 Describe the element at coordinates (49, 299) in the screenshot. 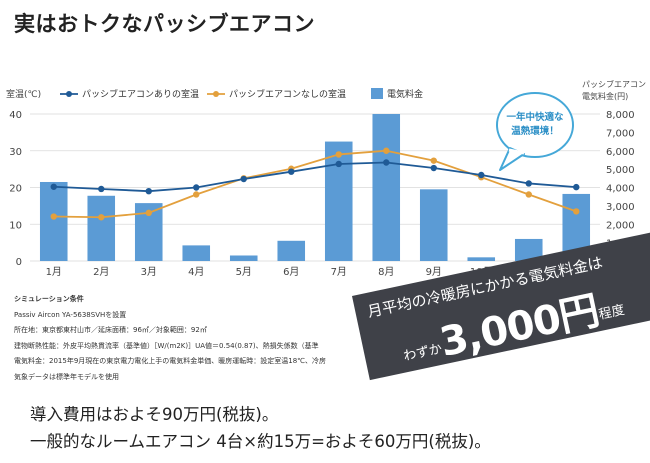

I see `conditions-heading: シミュレーション条件` at that location.